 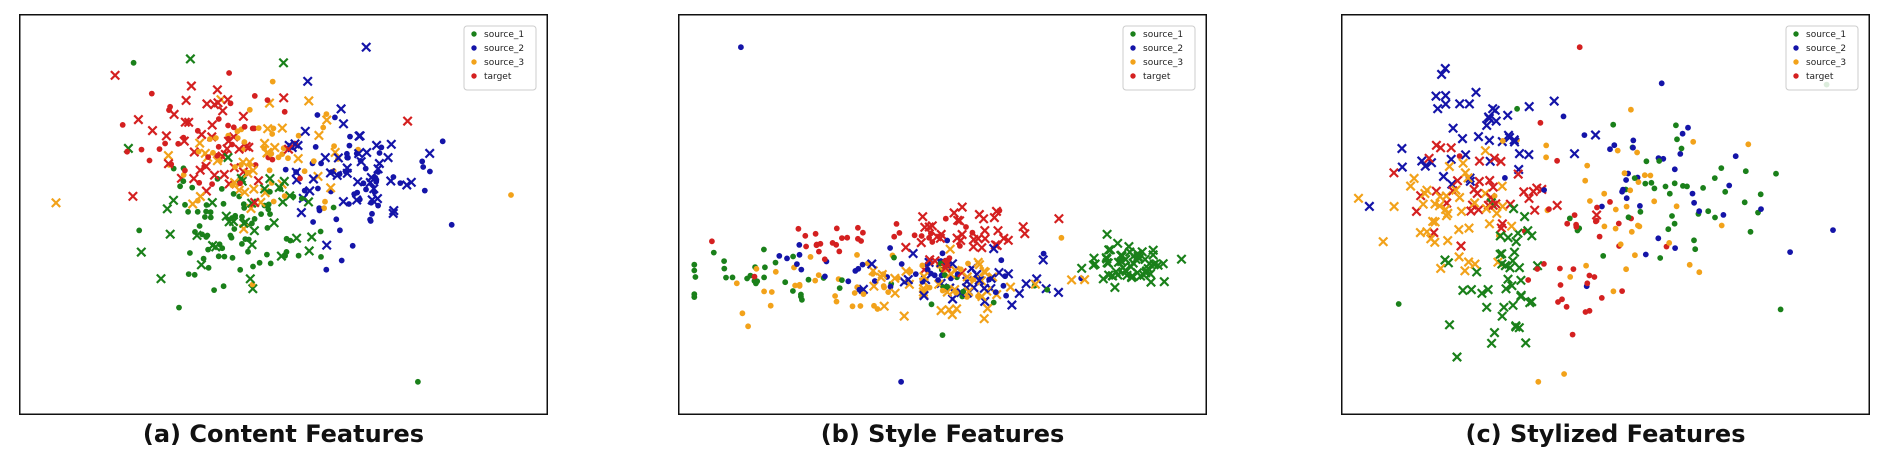 What do you see at coordinates (474, 76) in the screenshot?
I see `legend-marker-target` at bounding box center [474, 76].